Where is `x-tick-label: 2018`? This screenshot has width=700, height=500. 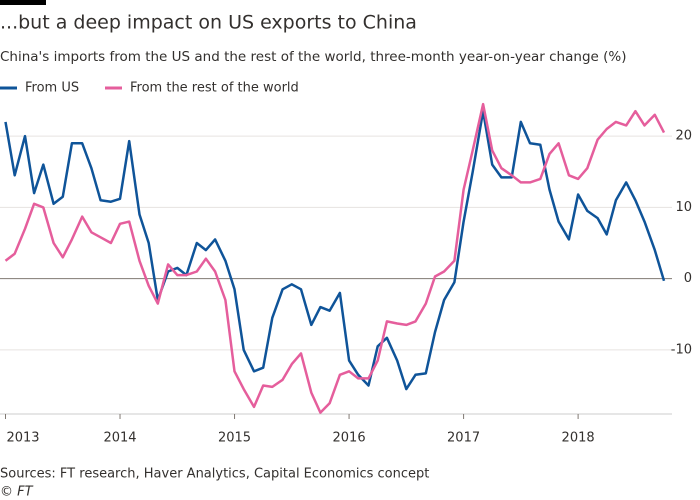
x-tick-label: 2018 is located at coordinates (578, 438).